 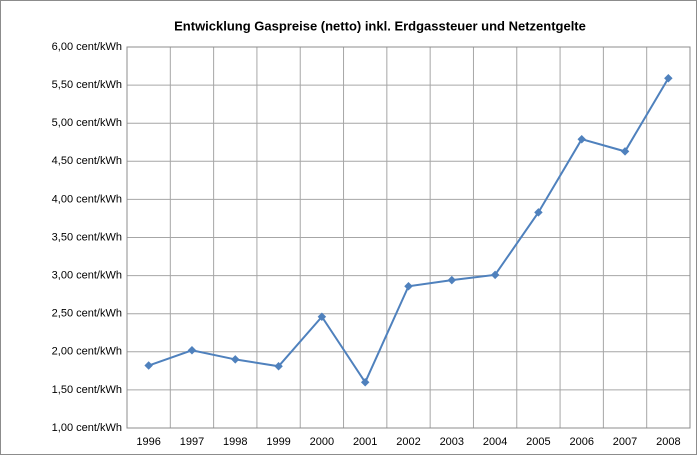 I want to click on x-tick-label: 2007, so click(x=625, y=442).